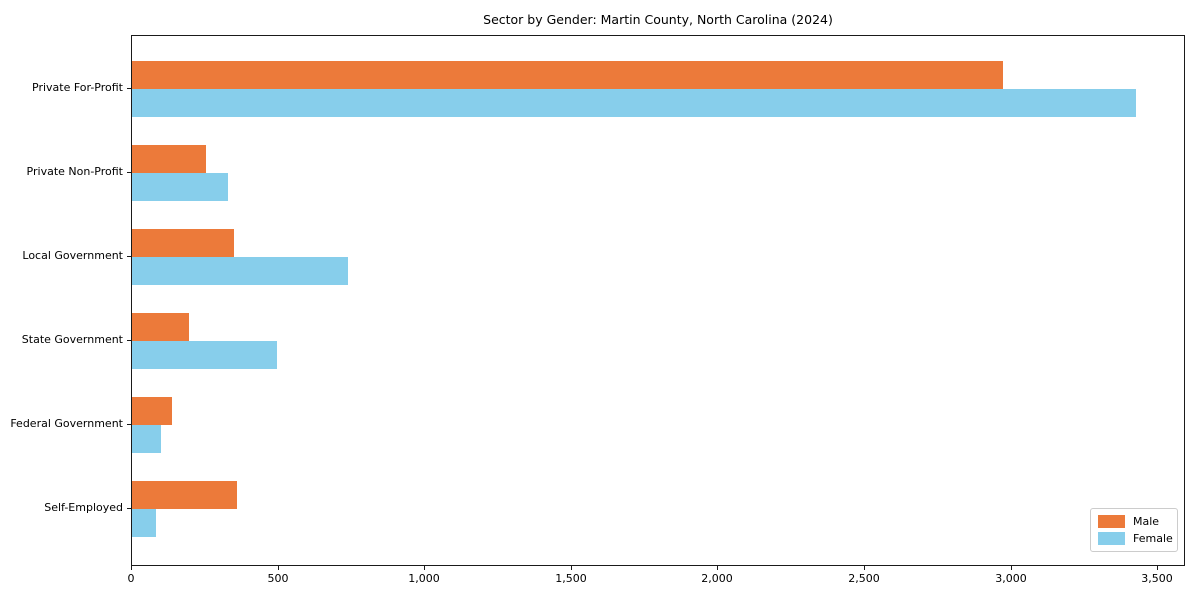  What do you see at coordinates (77, 87) in the screenshot?
I see `ytick-label-private-for-profit: Private For-Profit` at bounding box center [77, 87].